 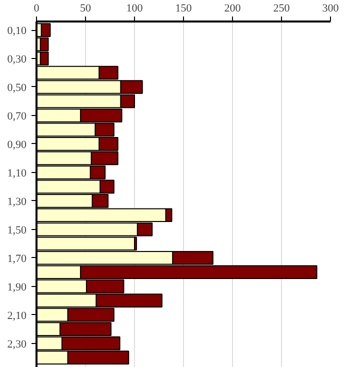 I want to click on y-tick-label: 0,50, so click(x=17, y=88).